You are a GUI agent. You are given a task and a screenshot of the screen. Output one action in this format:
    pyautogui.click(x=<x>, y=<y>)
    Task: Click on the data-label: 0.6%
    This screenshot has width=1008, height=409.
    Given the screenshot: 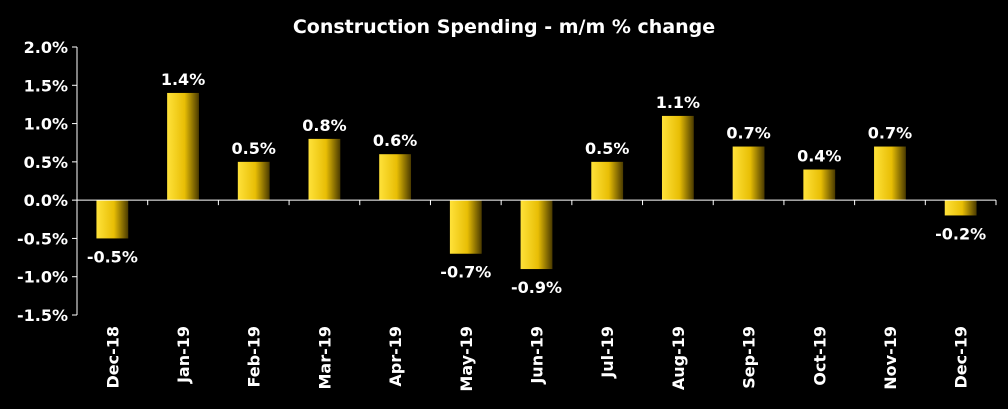 What is the action you would take?
    pyautogui.click(x=395, y=140)
    